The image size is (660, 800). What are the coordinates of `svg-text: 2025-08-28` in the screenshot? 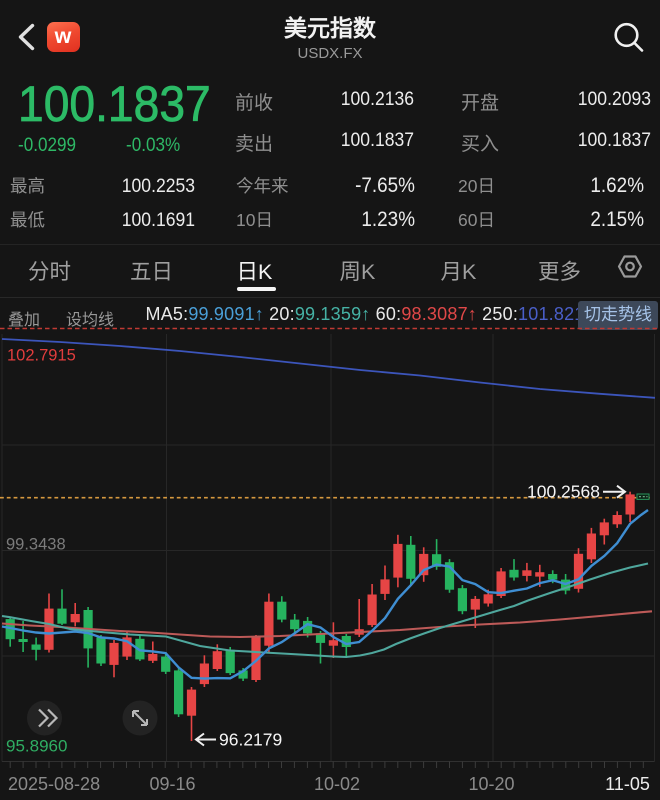 It's located at (54, 784).